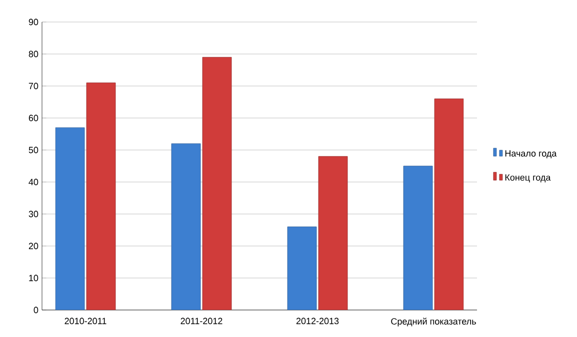 This screenshot has width=577, height=337. What do you see at coordinates (33, 150) in the screenshot?
I see `y-tick-label: 50` at bounding box center [33, 150].